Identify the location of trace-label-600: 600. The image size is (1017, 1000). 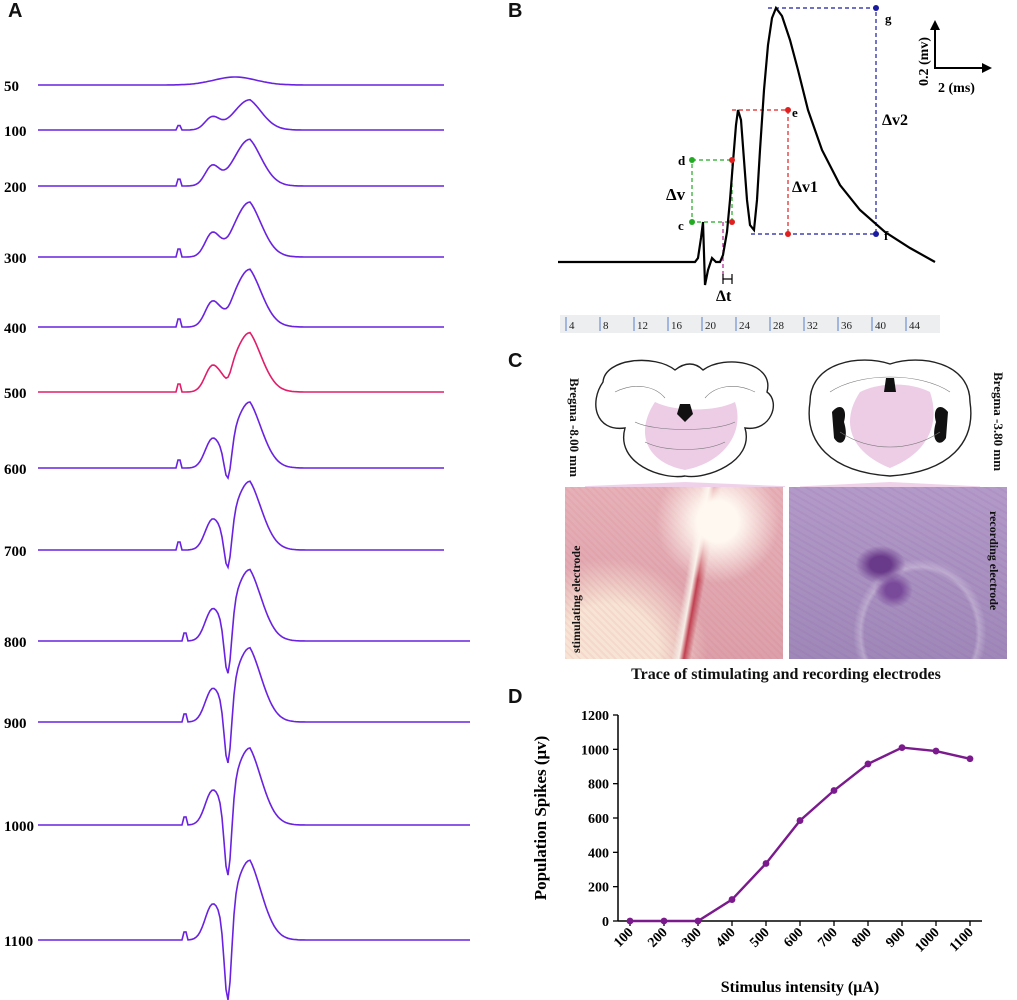
(15, 470).